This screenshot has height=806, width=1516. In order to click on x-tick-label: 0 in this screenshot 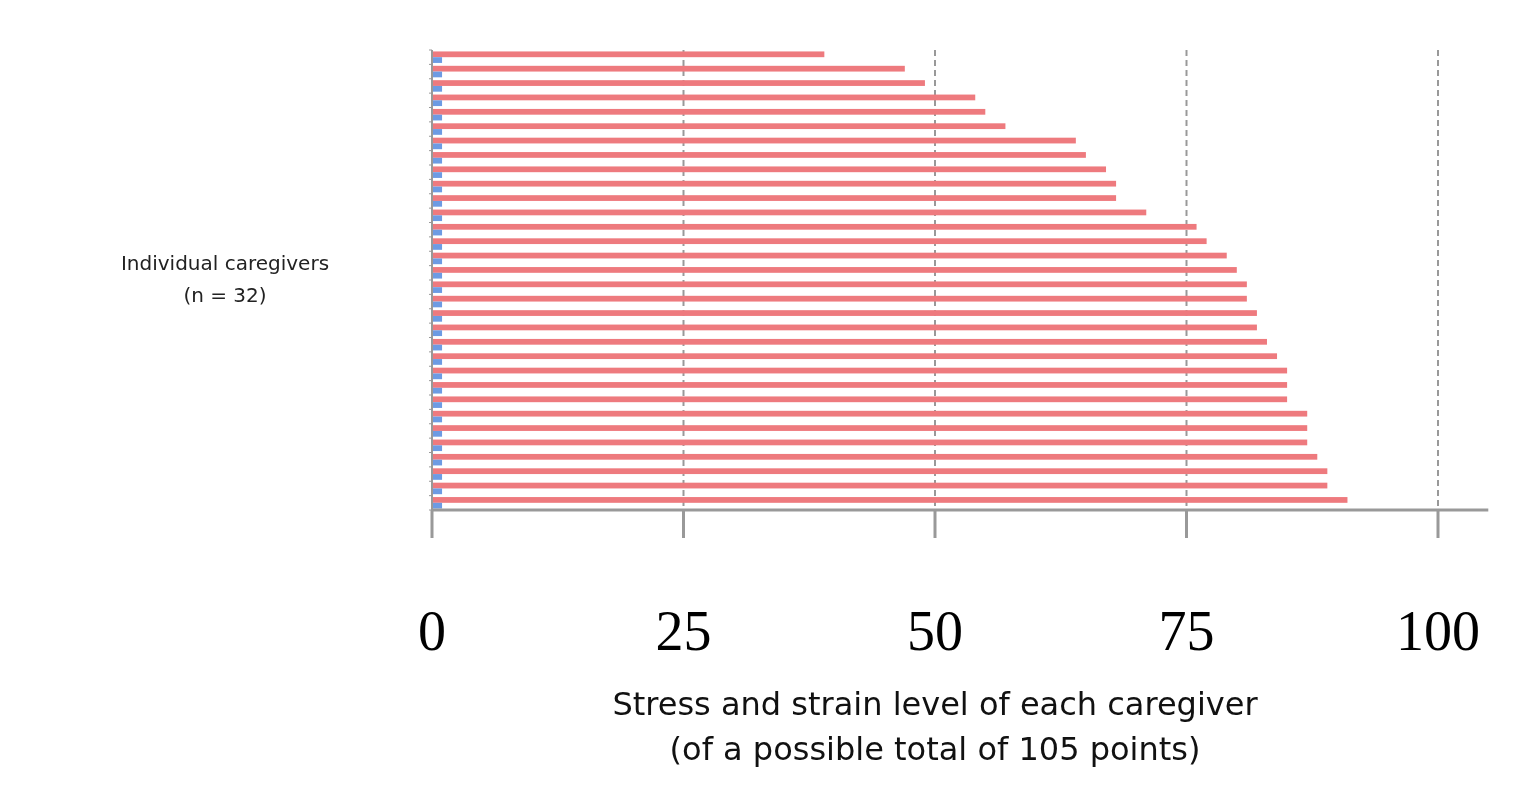, I will do `click(432, 631)`.